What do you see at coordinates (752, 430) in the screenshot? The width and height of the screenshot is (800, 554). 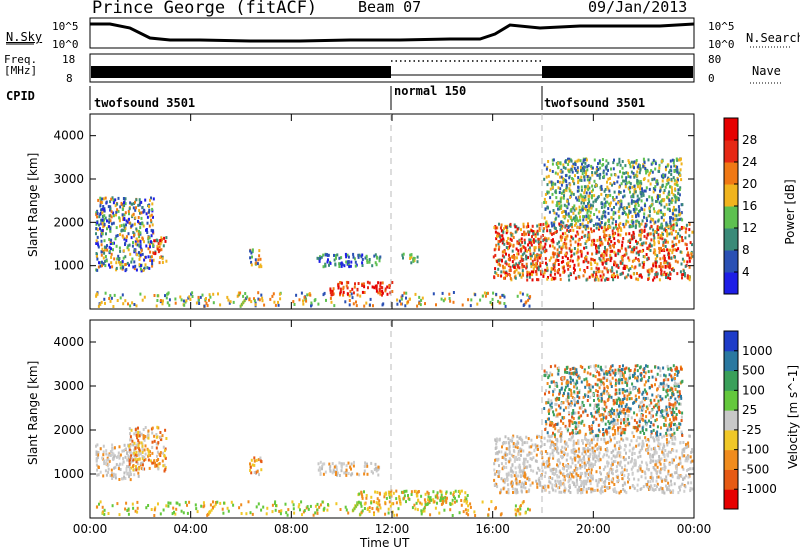 I see `colorbar-tick-label: -25` at bounding box center [752, 430].